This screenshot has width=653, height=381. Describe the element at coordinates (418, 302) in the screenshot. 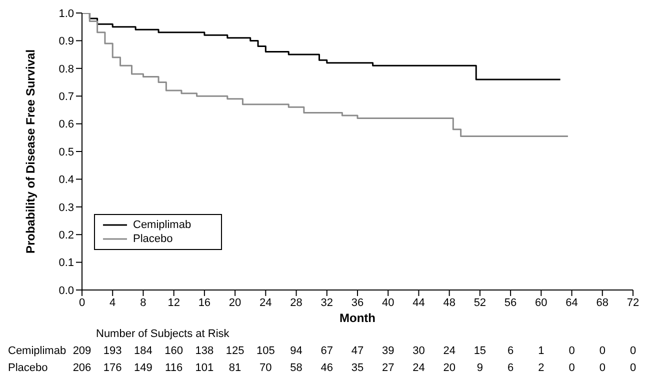

I see `x-tick-label: 44` at that location.